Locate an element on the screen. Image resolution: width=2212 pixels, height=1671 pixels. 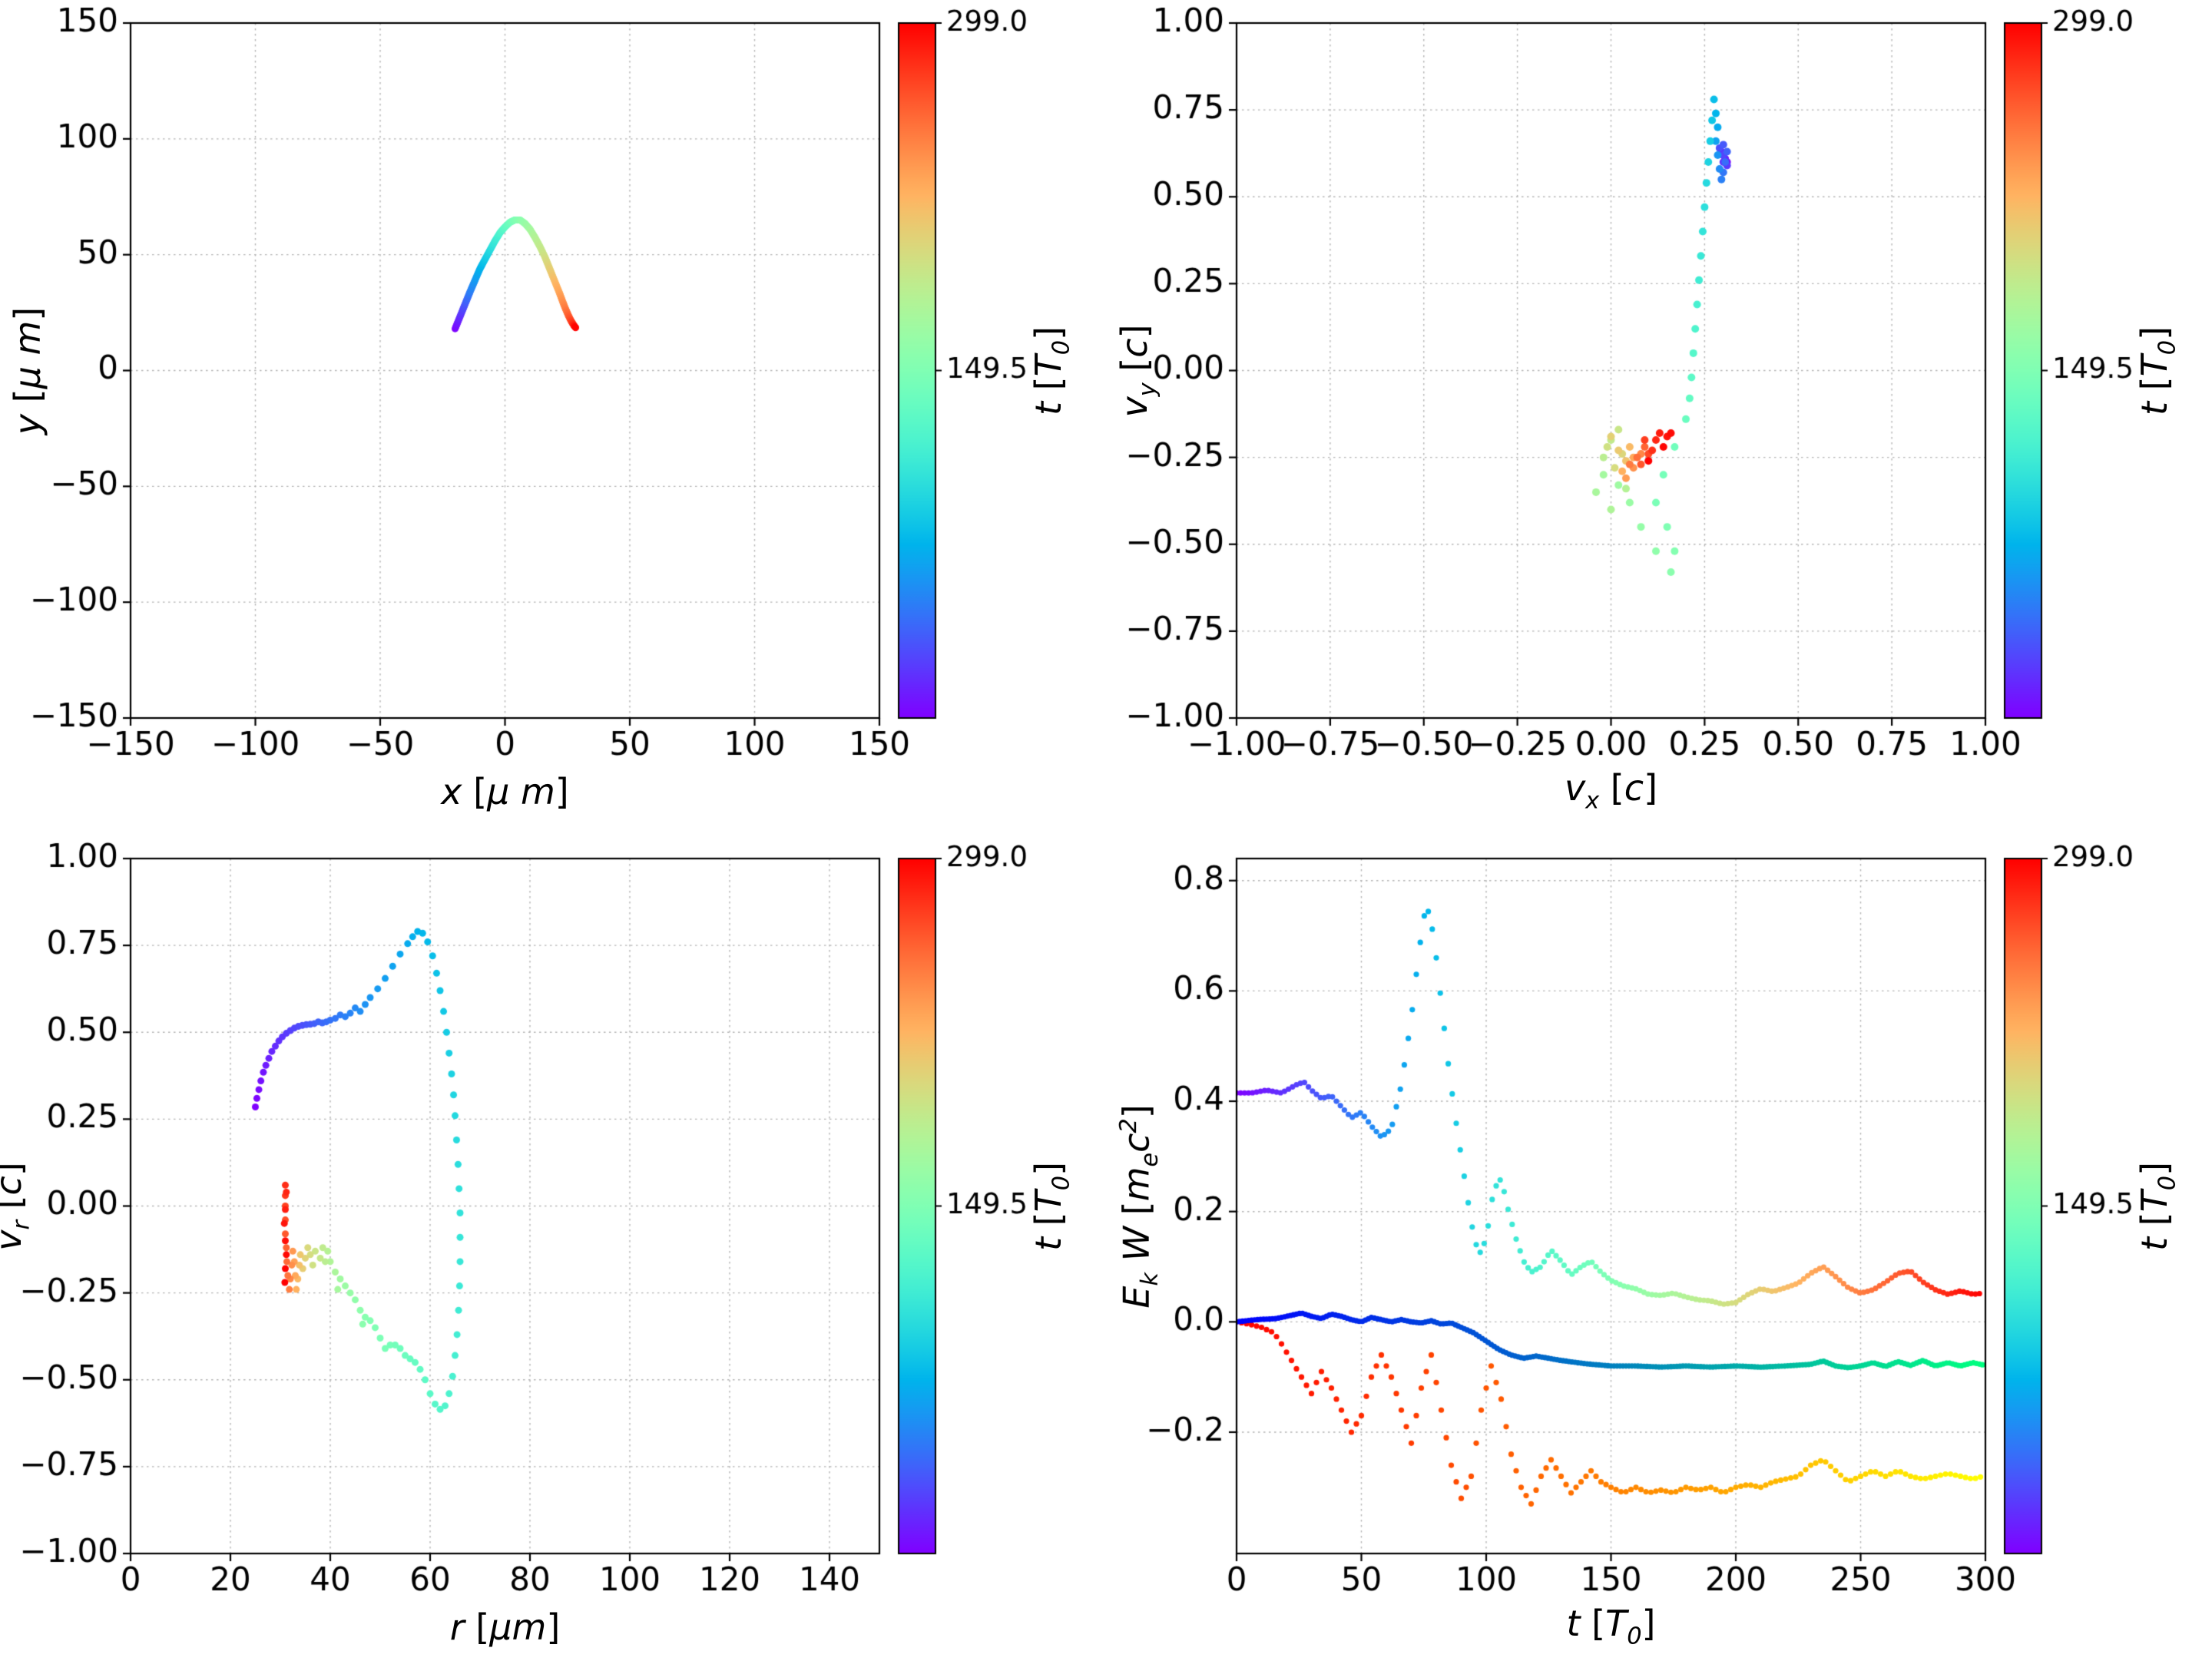
y-axis-label: vy [c] is located at coordinates (1137, 370).